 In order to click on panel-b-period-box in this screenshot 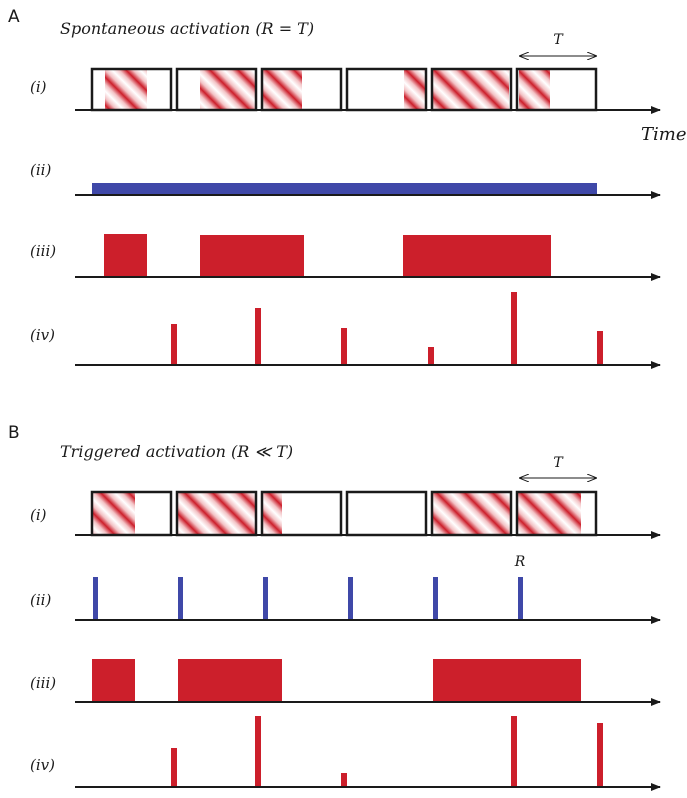, I will do `click(386, 513)`.